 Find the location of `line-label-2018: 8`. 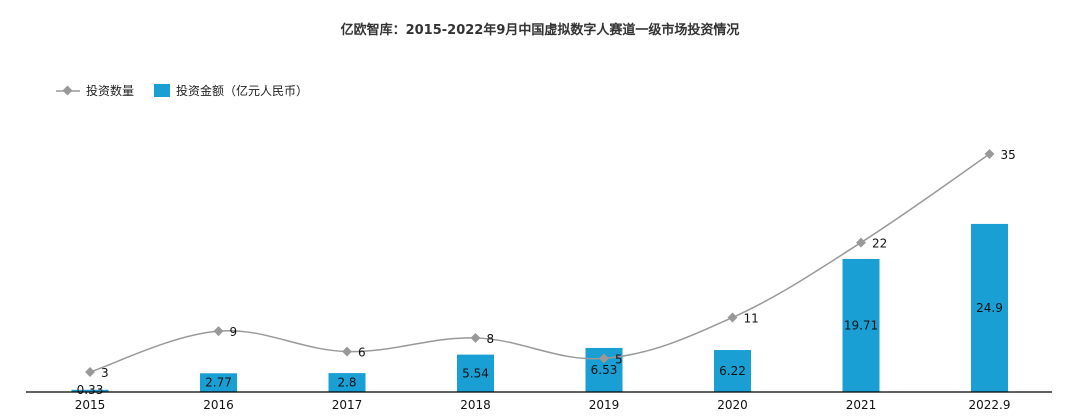

line-label-2018: 8 is located at coordinates (491, 339).